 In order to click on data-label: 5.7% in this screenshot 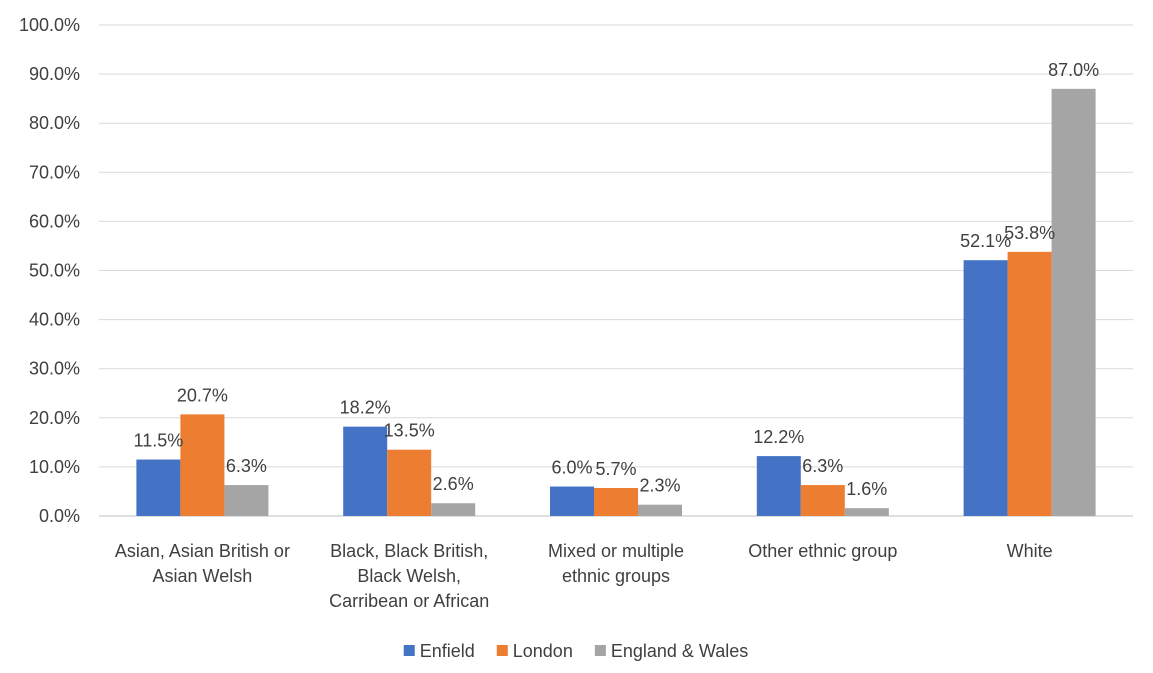, I will do `click(615, 469)`.